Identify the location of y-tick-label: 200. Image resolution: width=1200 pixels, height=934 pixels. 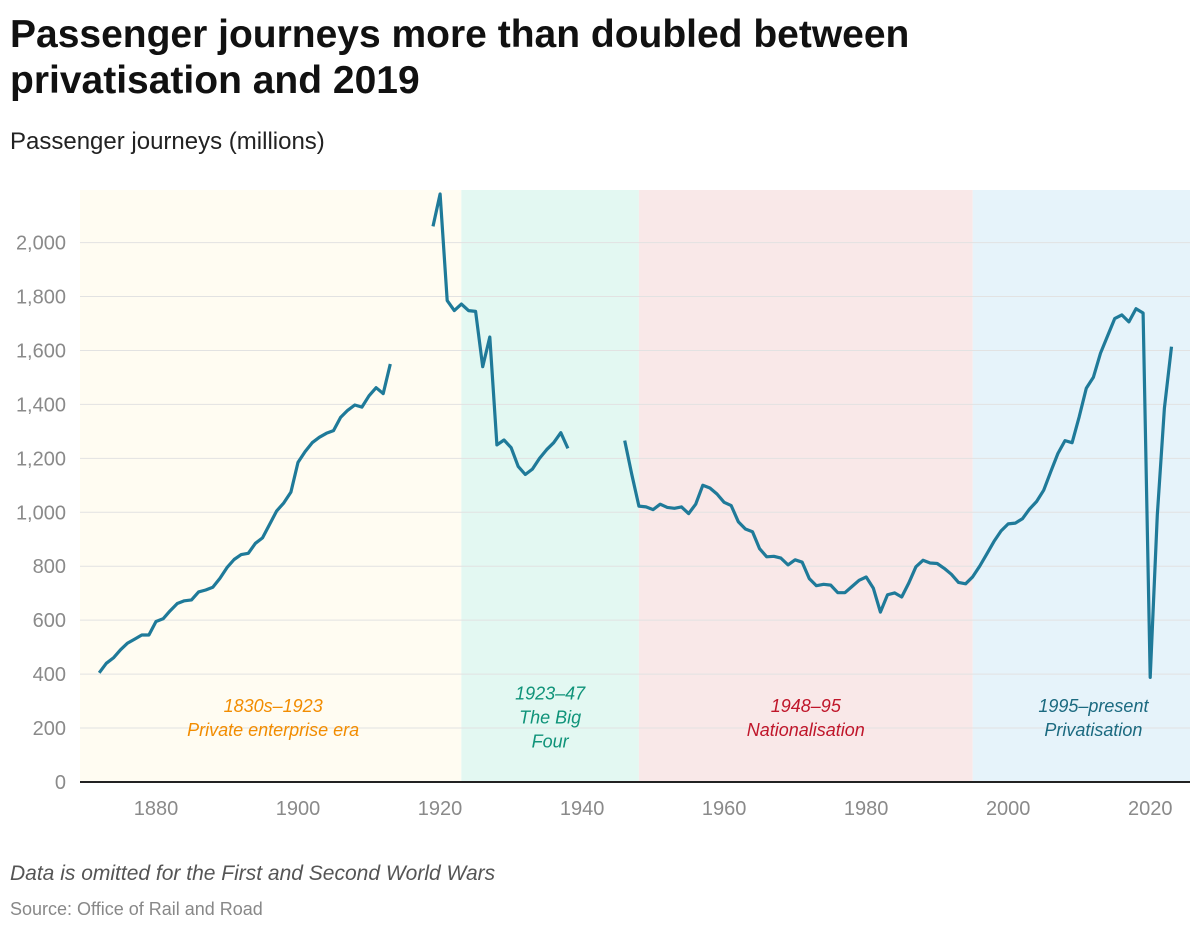
(49, 729).